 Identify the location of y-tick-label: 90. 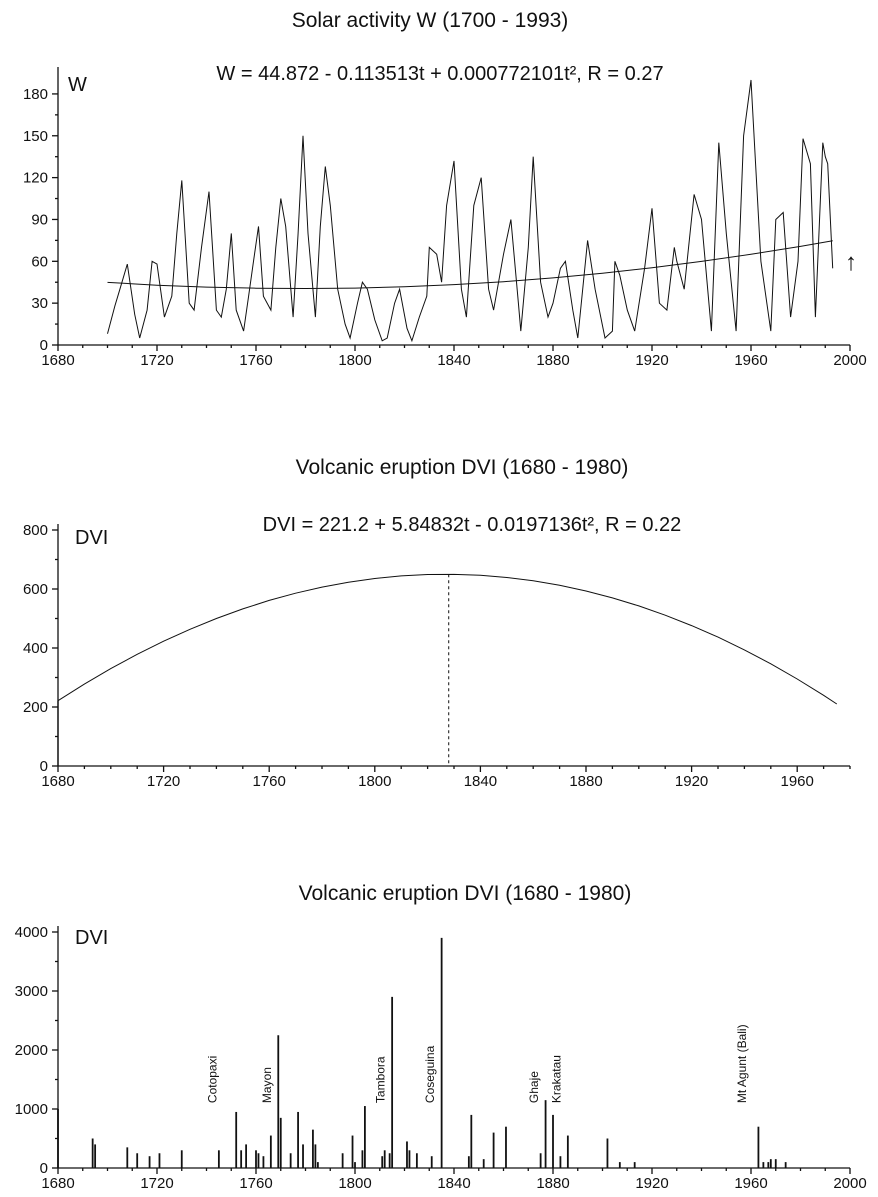
(39, 219).